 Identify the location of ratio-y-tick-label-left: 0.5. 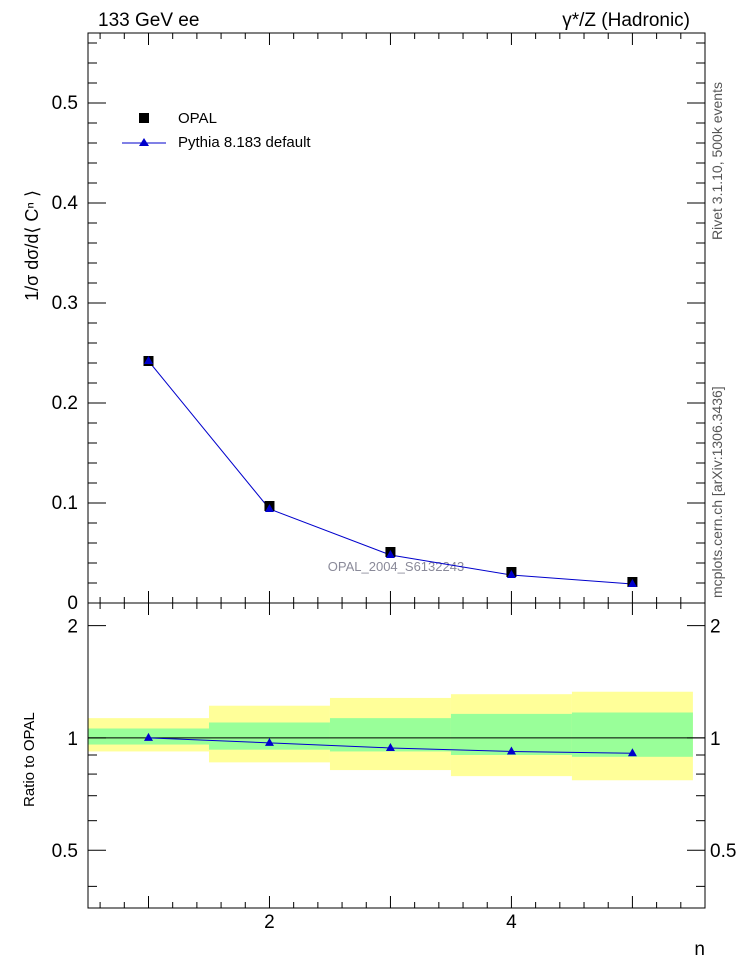
(65, 851).